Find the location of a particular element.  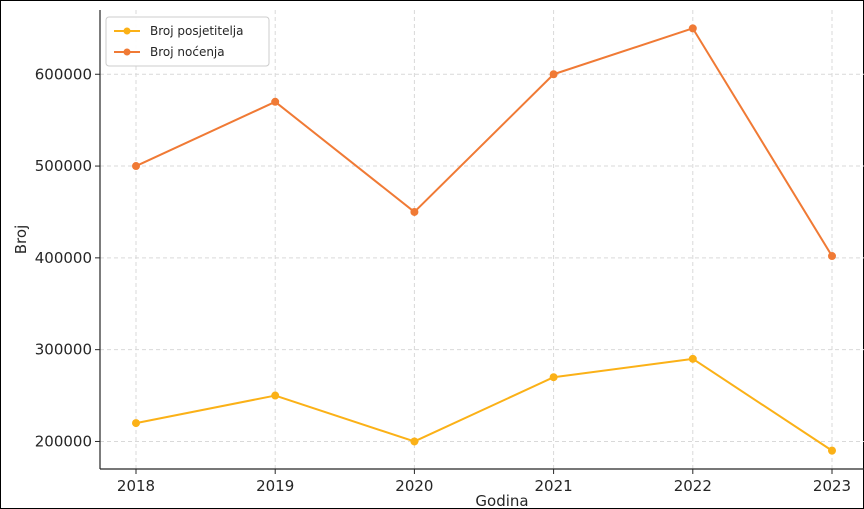

x-tick-label: 2022 is located at coordinates (693, 486).